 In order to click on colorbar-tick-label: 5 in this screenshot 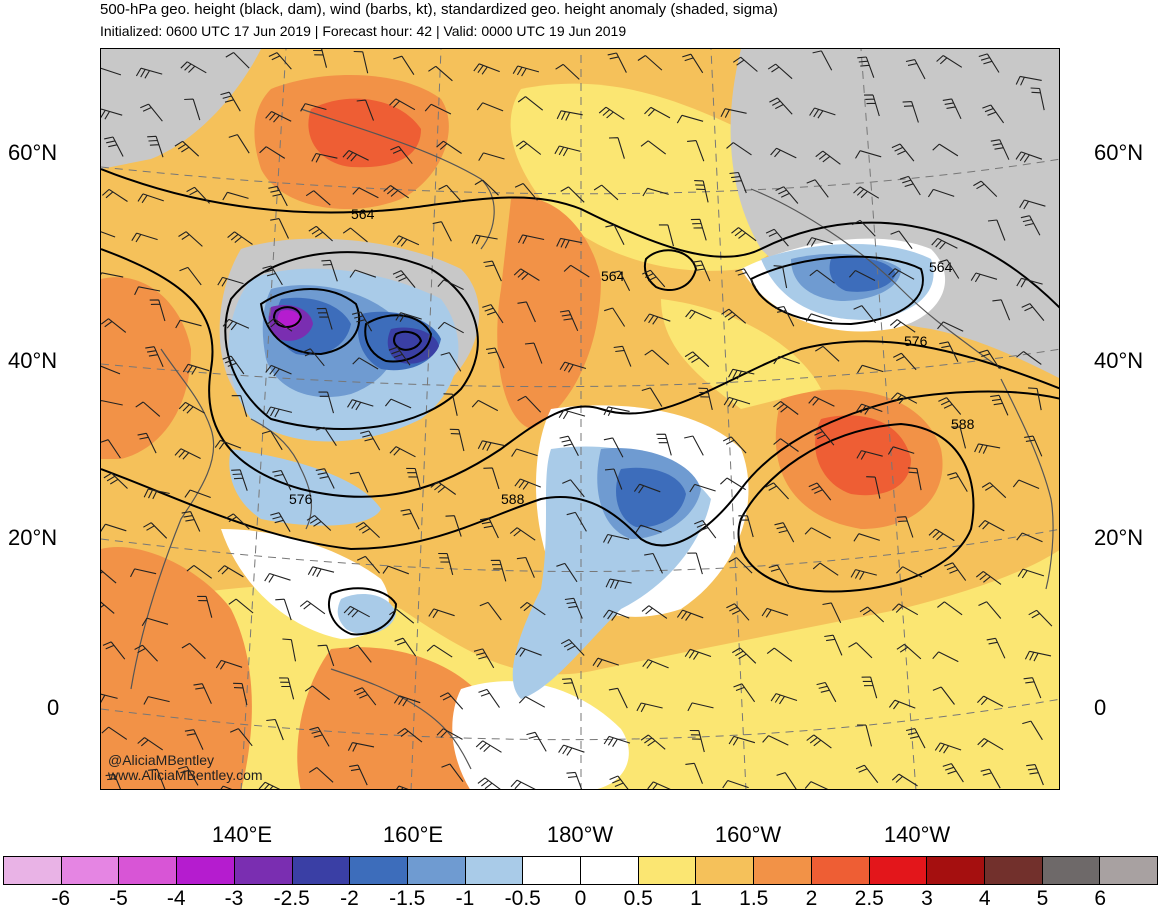, I will do `click(1042, 898)`.